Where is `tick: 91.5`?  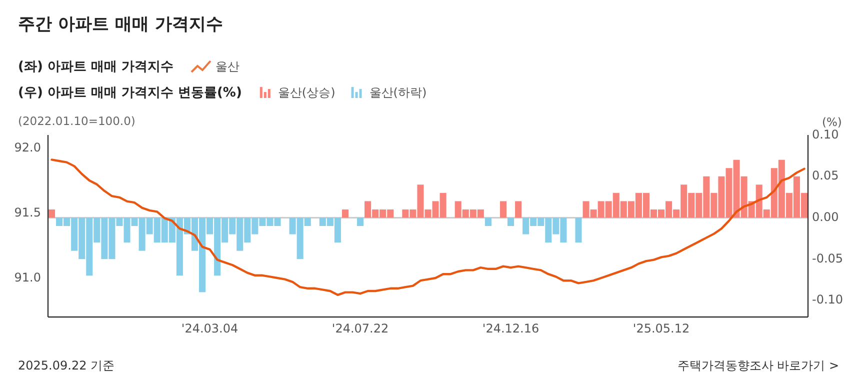
tick: 91.5 is located at coordinates (27, 212).